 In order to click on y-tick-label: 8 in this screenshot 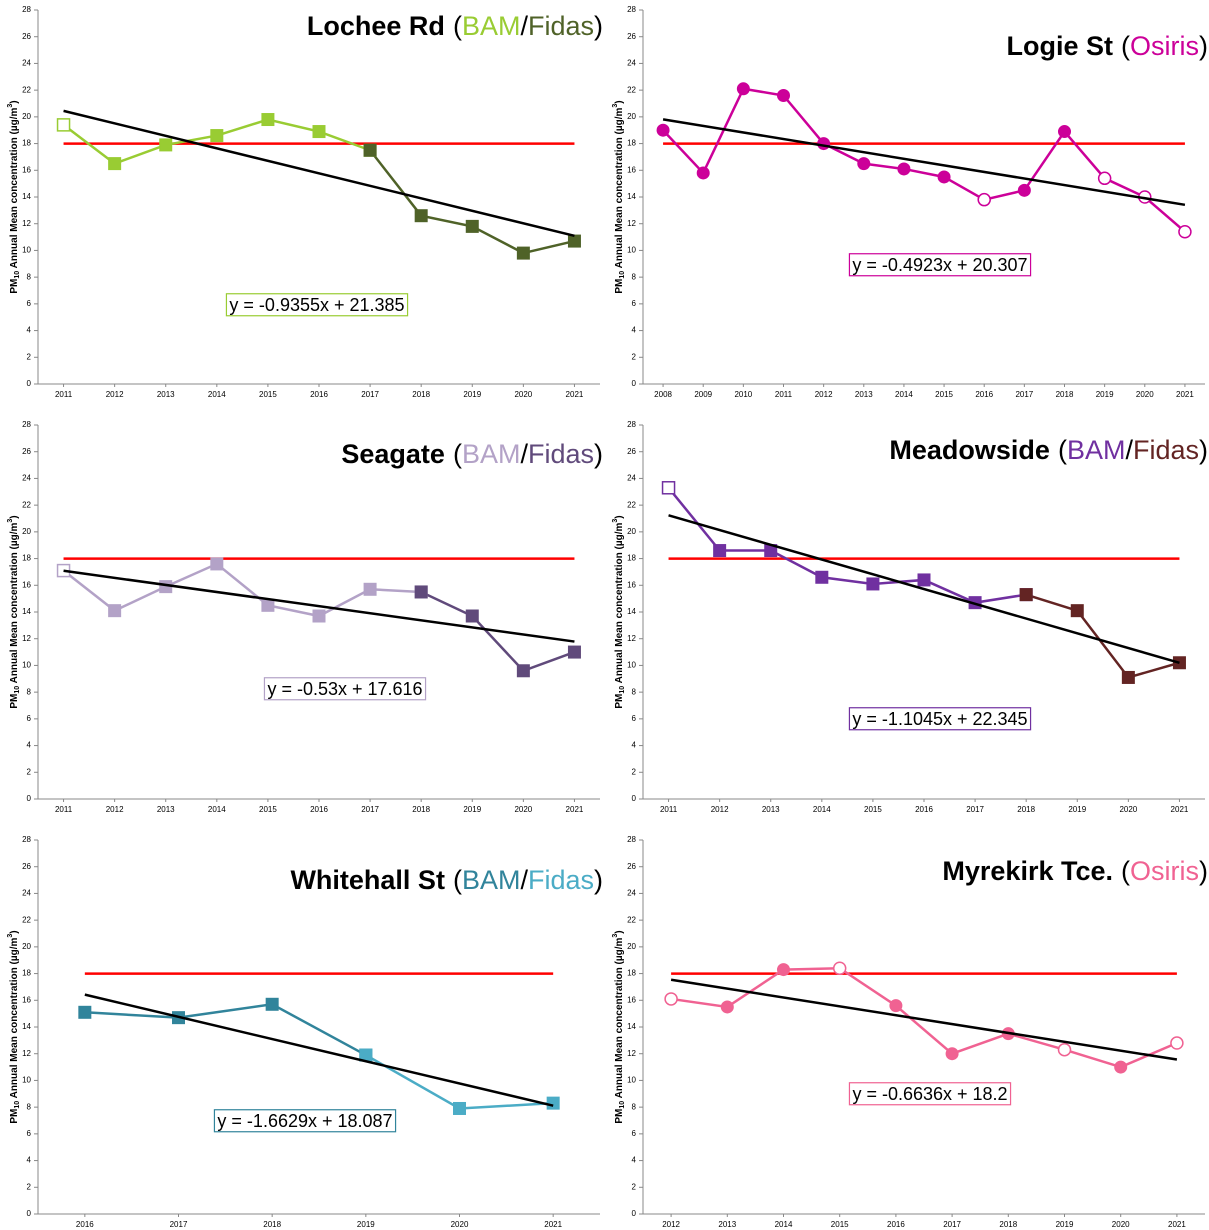, I will do `click(29, 1106)`.